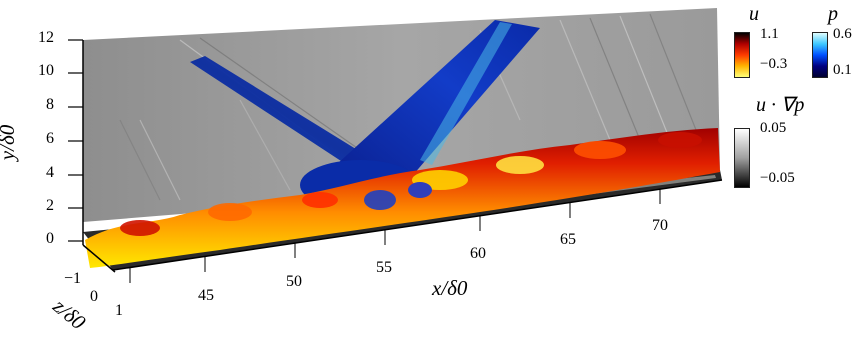 Image resolution: width=857 pixels, height=339 pixels. I want to click on colorbar-grad-min: −0.05, so click(777, 178).